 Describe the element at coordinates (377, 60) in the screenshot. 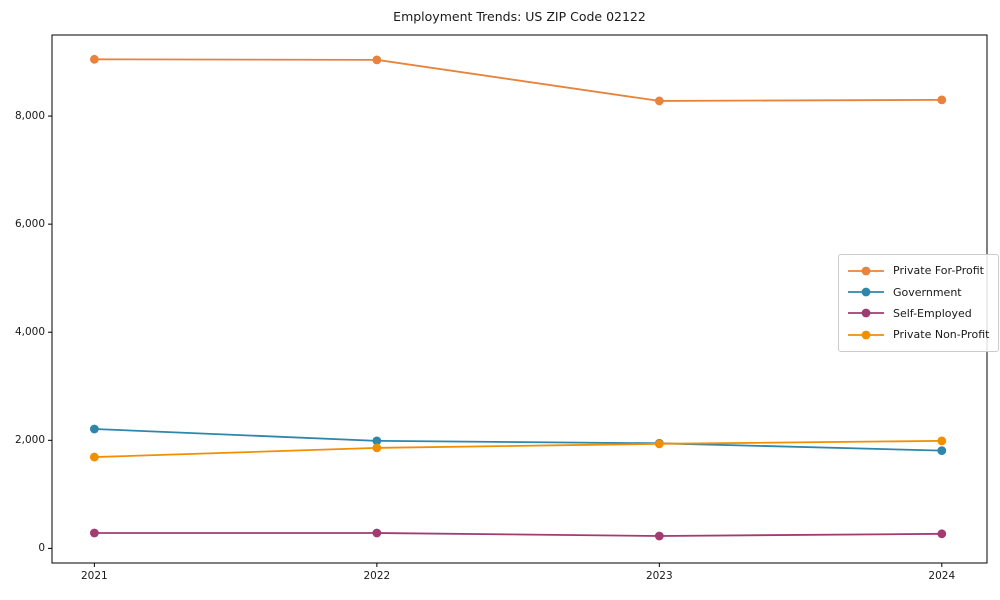

I see `data-point-private-for-profit-2022` at that location.